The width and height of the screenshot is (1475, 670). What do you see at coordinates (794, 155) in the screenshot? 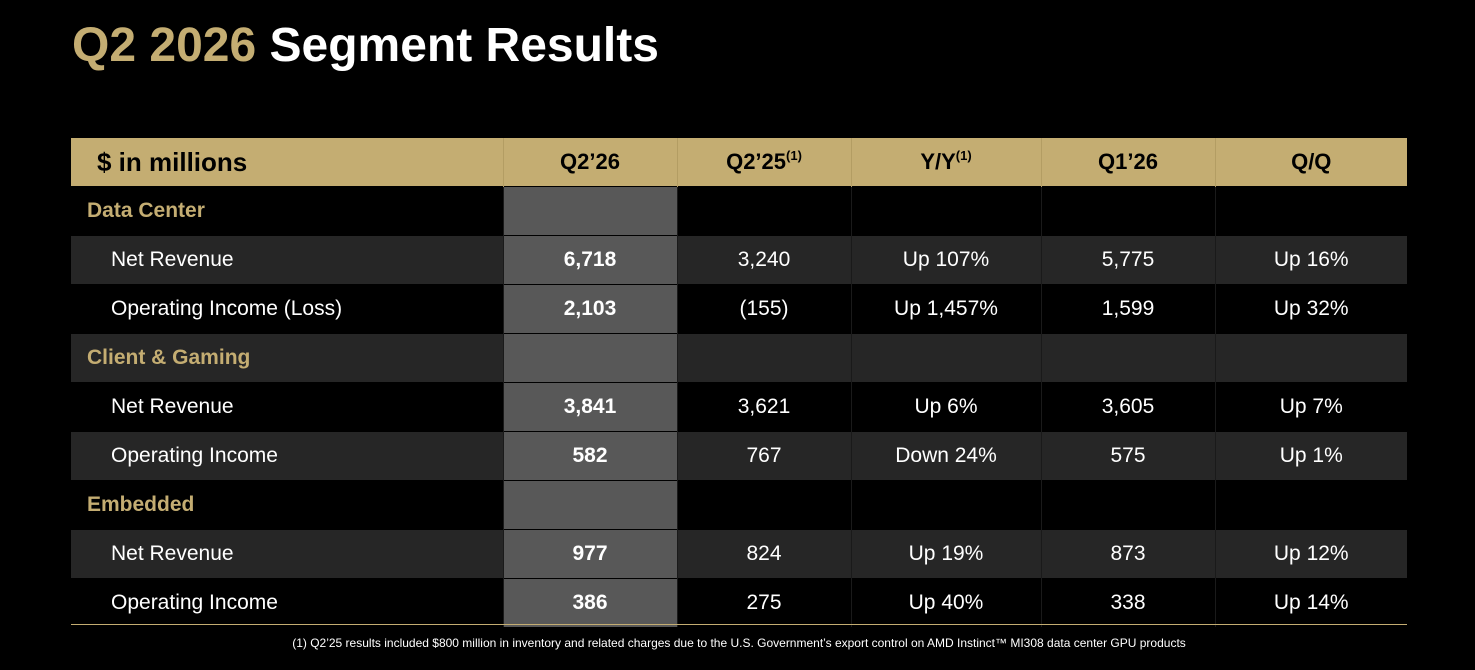
I see `header-q2-25-sup: (1)` at bounding box center [794, 155].